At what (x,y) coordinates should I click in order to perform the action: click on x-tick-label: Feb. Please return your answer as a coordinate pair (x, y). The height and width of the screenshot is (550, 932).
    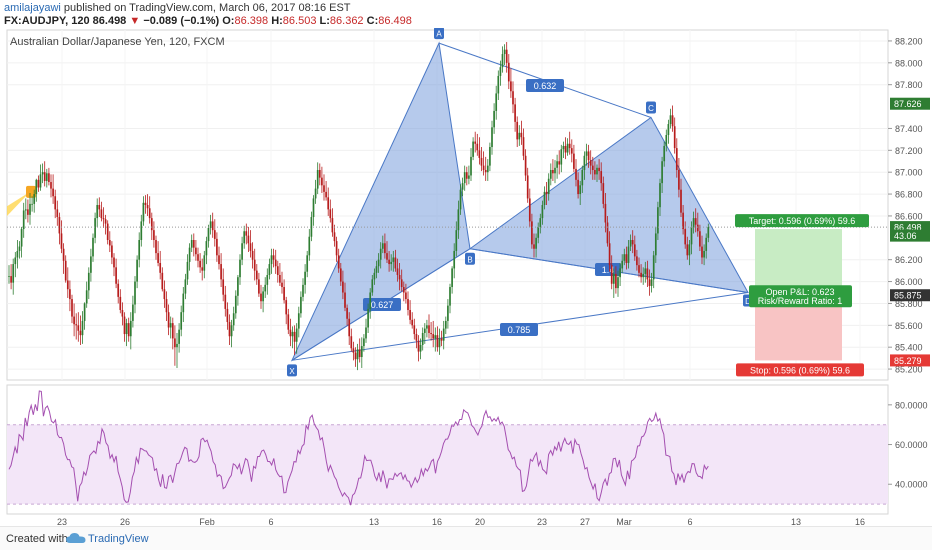
    Looking at the image, I should click on (207, 521).